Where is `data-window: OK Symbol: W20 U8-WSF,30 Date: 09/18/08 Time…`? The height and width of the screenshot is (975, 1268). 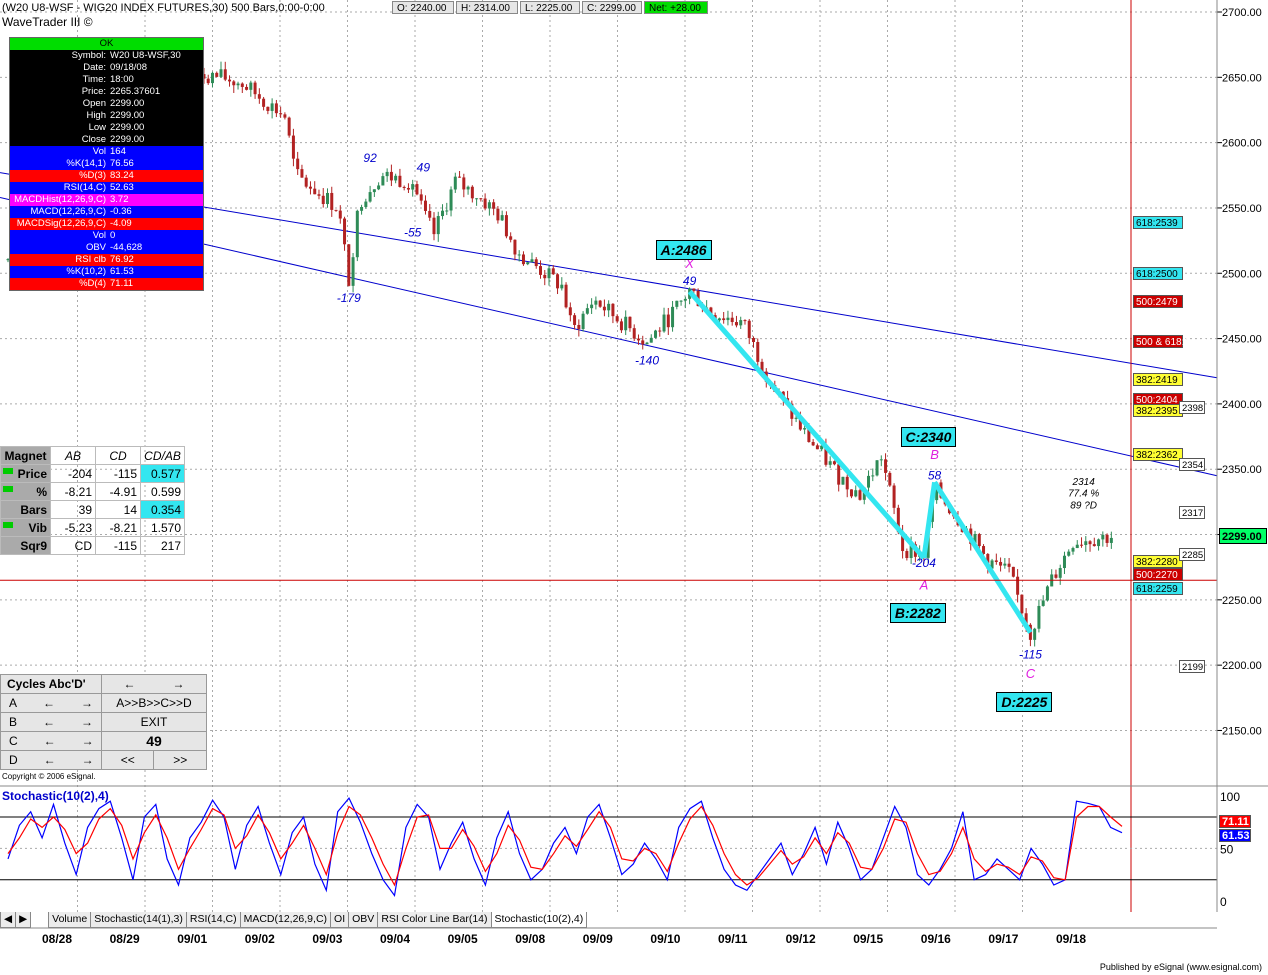
data-window: OK Symbol: W20 U8-WSF,30 Date: 09/18/08 Time… is located at coordinates (106, 164).